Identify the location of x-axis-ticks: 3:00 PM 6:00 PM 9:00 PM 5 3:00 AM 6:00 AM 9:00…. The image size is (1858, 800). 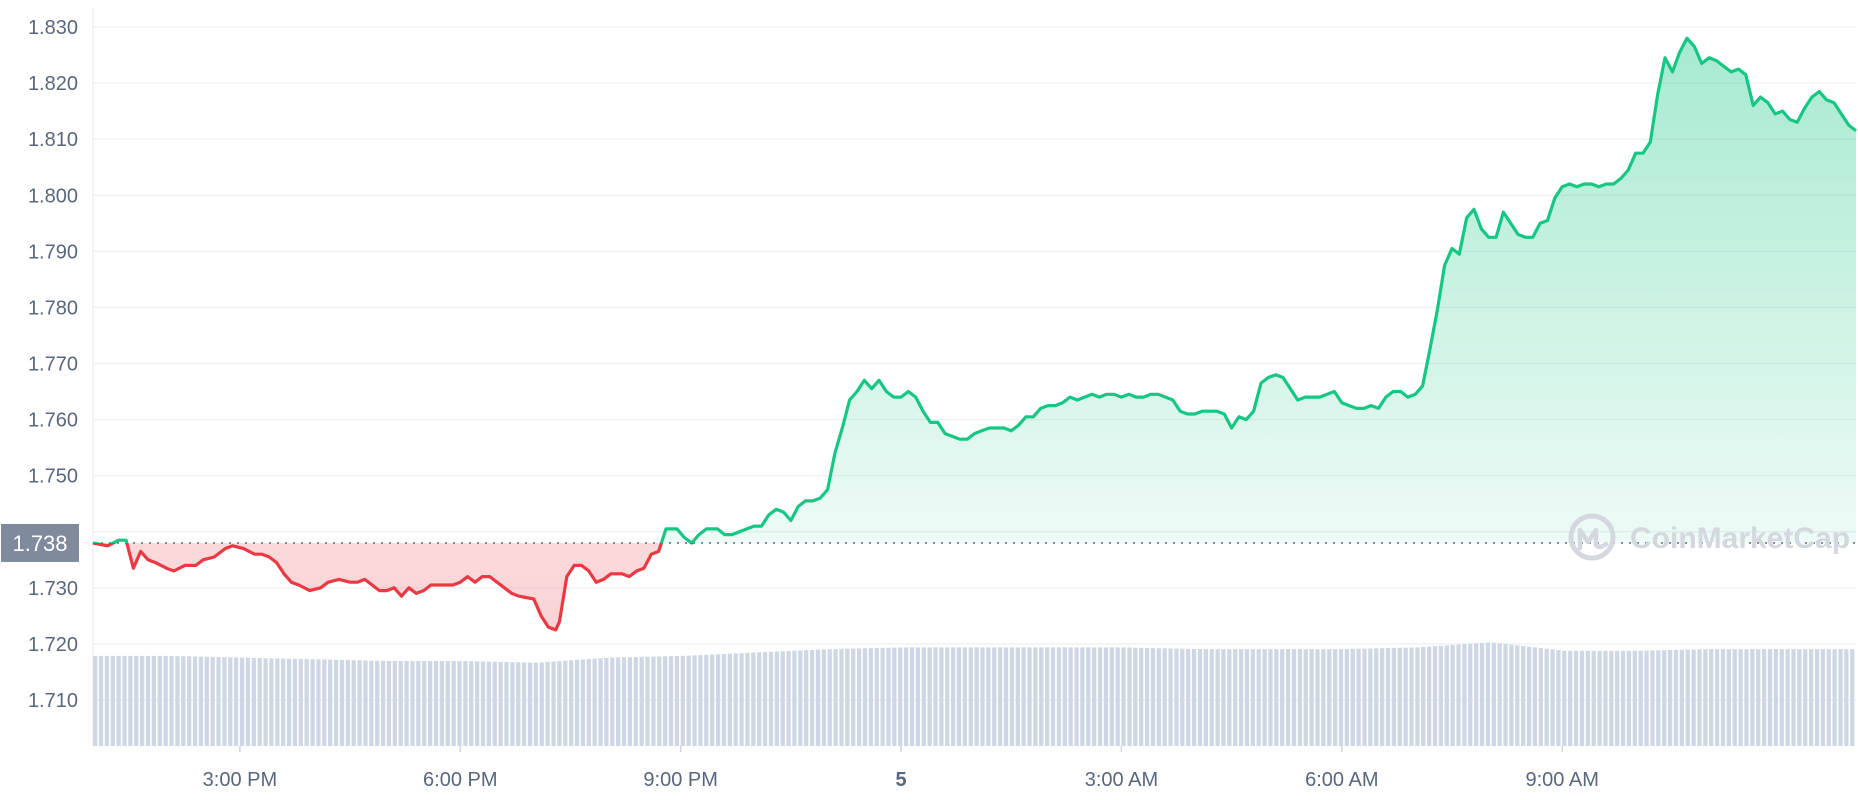
(901, 780).